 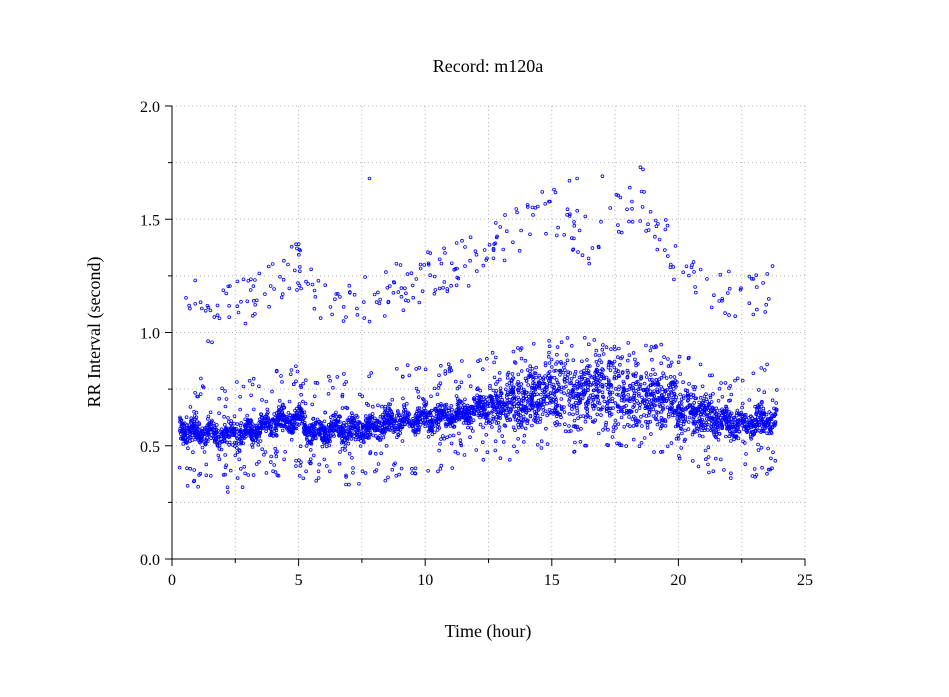 I want to click on x-tick-label: 5, so click(x=299, y=580).